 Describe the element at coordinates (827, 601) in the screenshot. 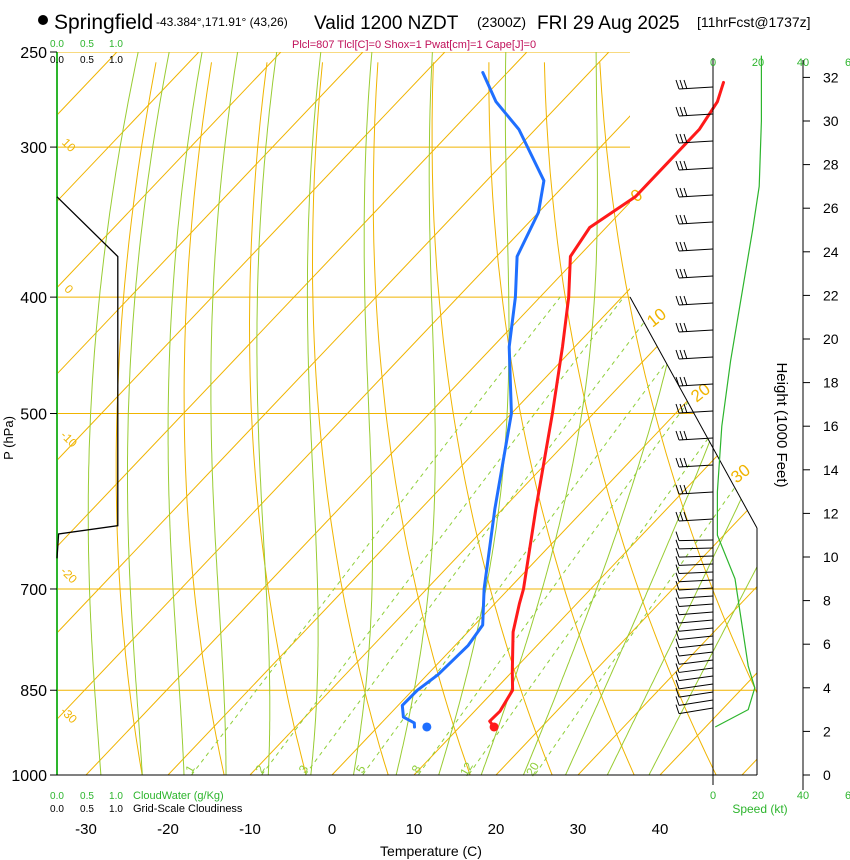

I see `height-tick-label: 8` at that location.